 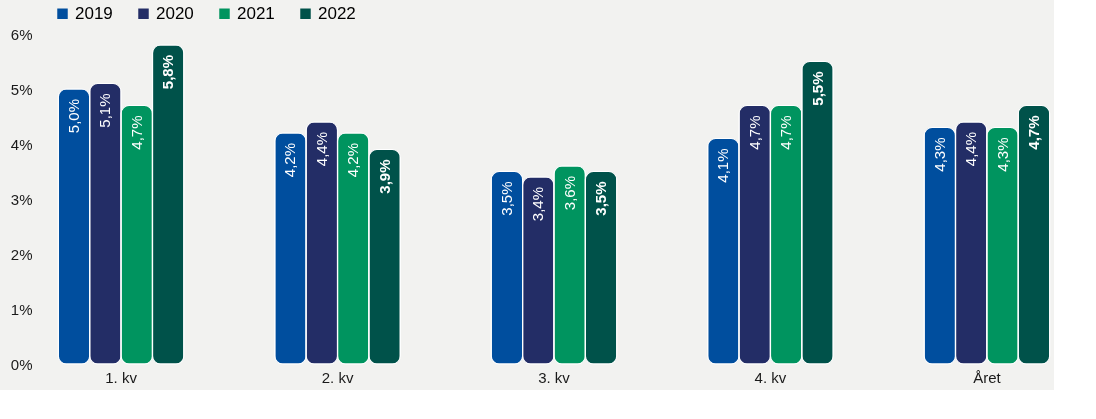 I want to click on data-label: 3,6%, so click(x=569, y=193).